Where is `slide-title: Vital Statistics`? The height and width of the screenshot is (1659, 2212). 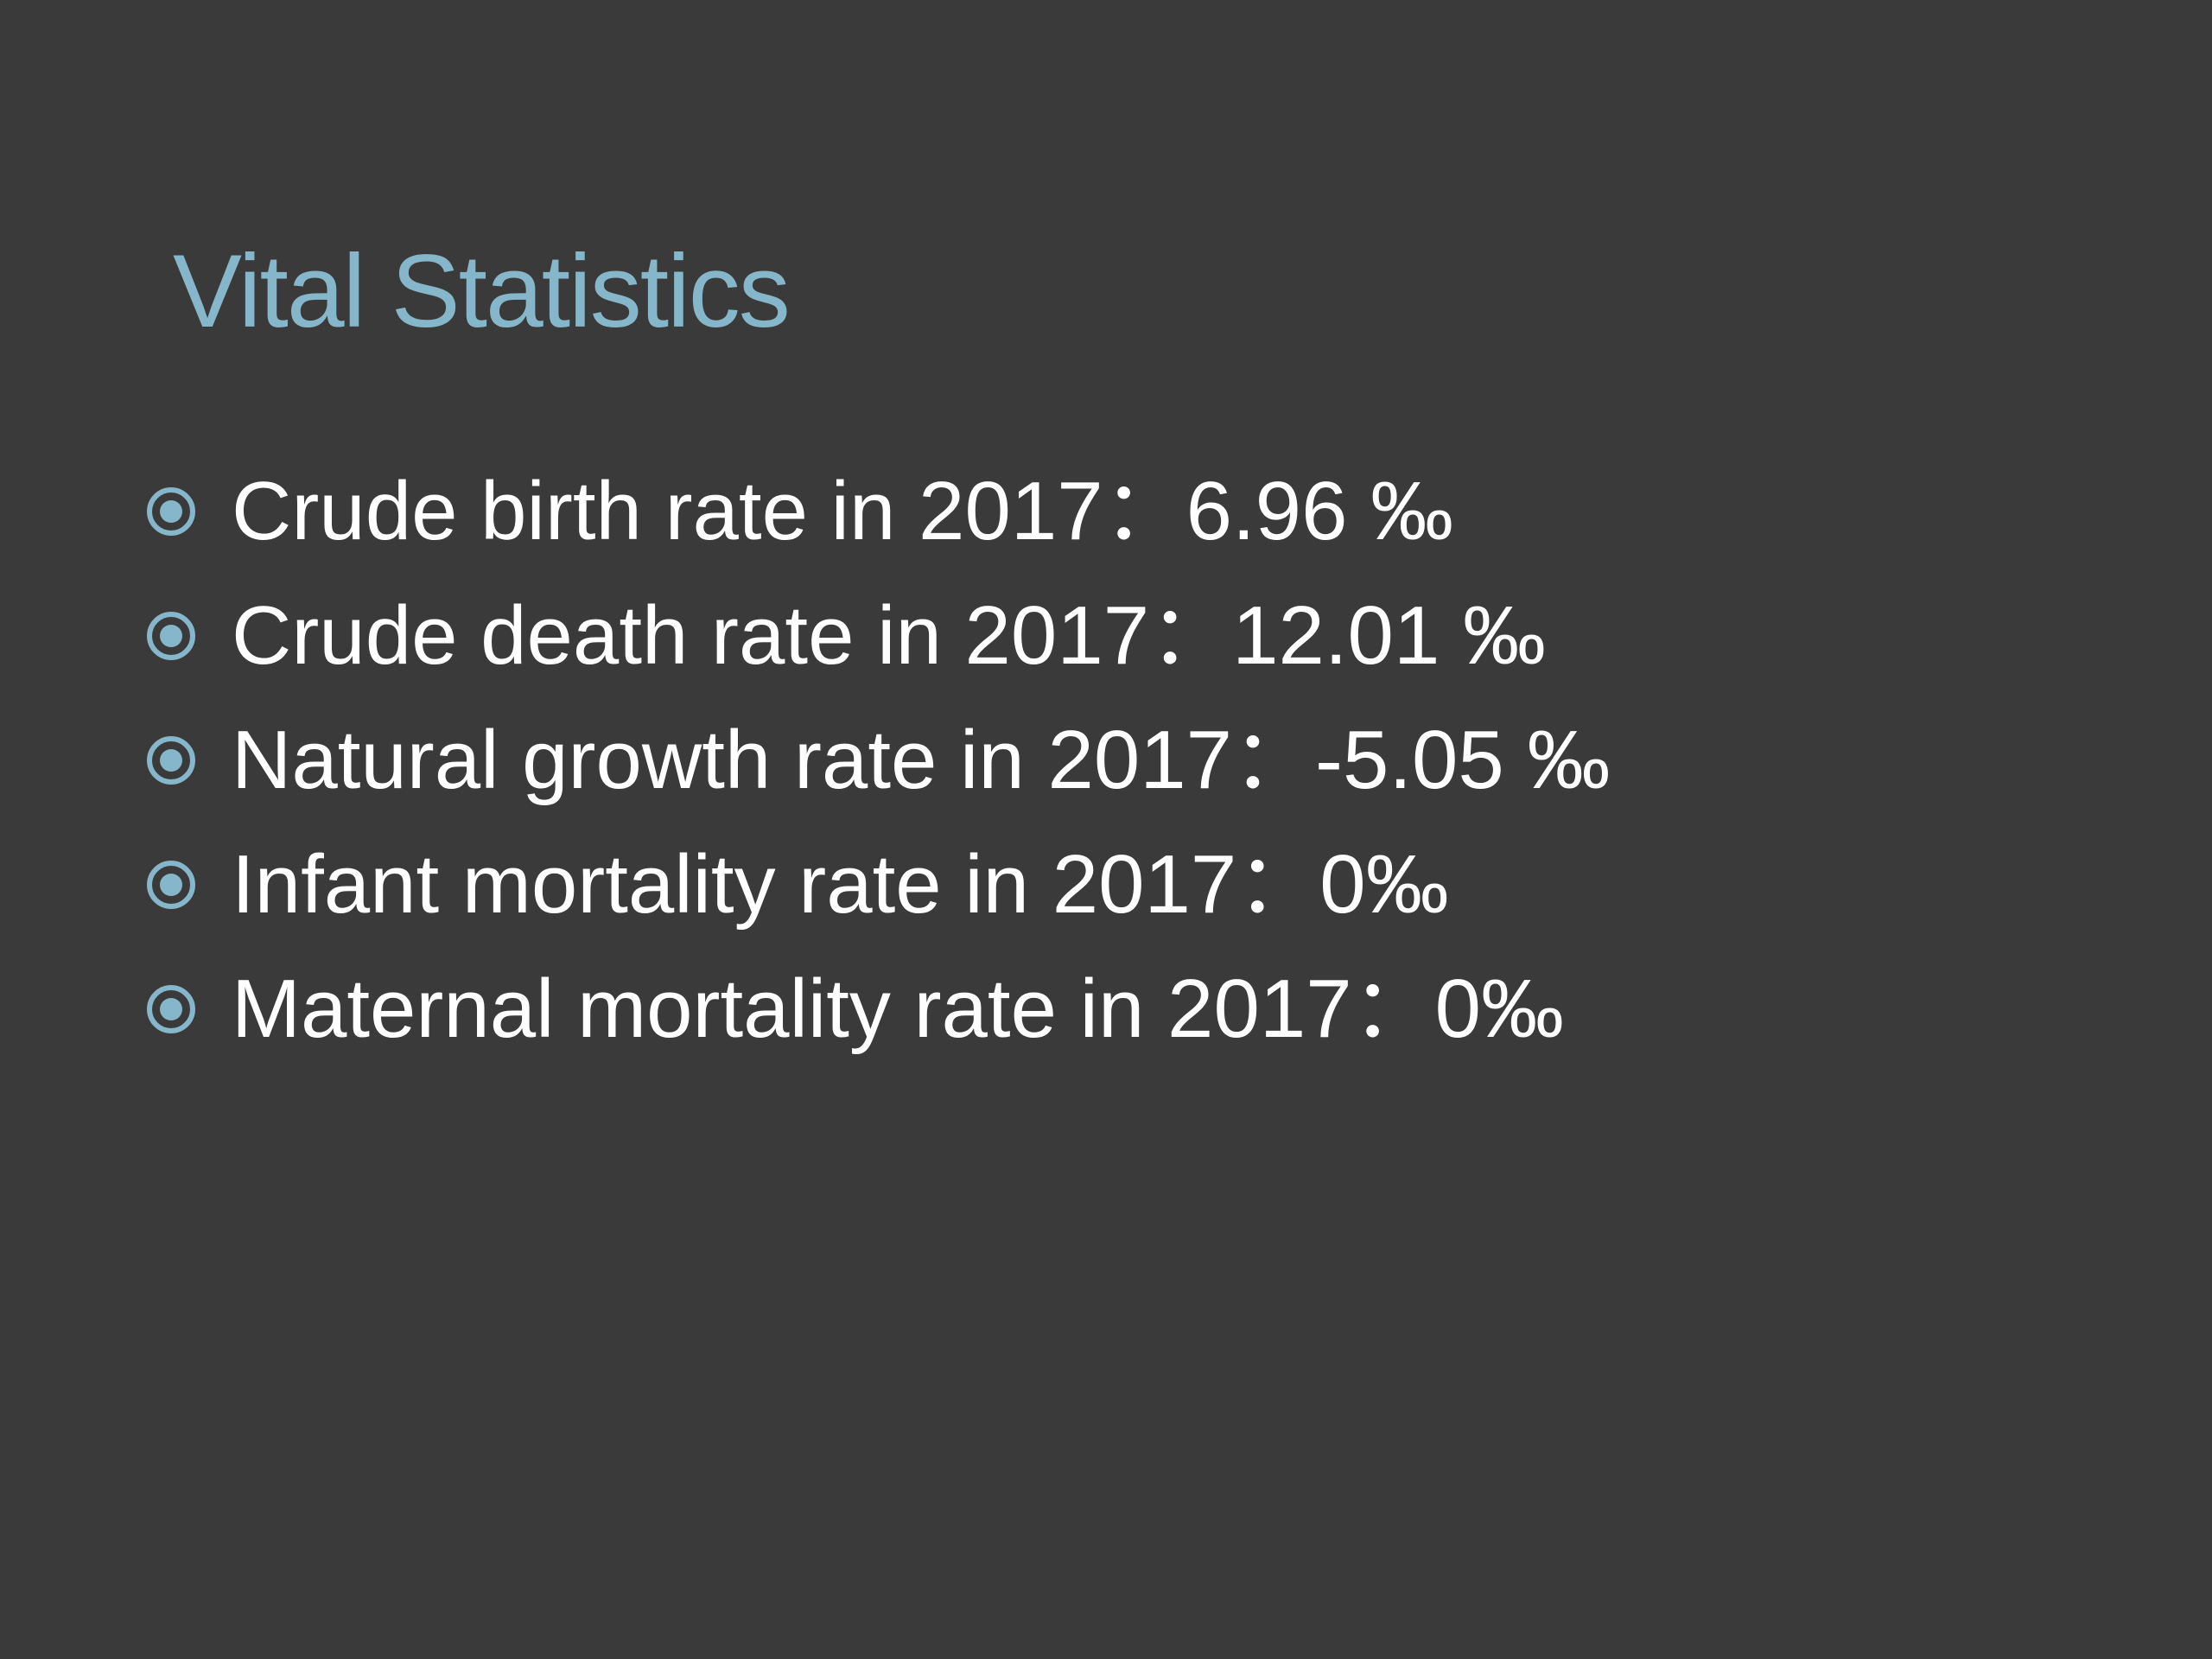
slide-title: Vital Statistics is located at coordinates (482, 291).